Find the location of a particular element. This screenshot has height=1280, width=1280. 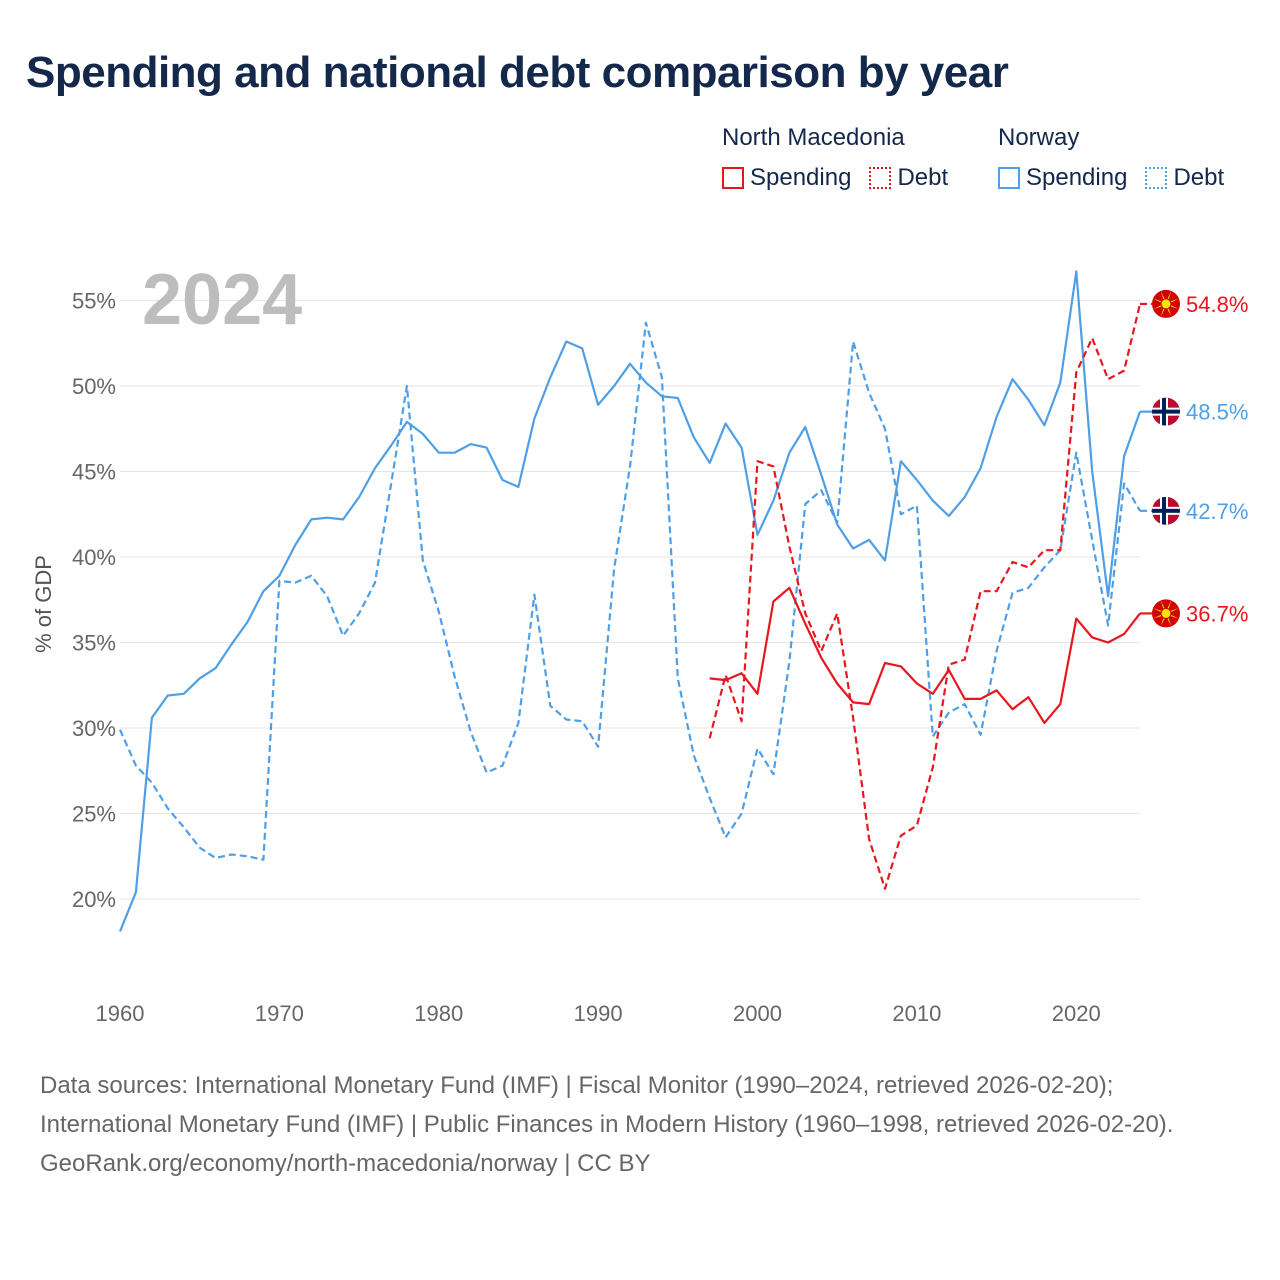

series-line-north-macedonia-spending is located at coordinates (925, 655).